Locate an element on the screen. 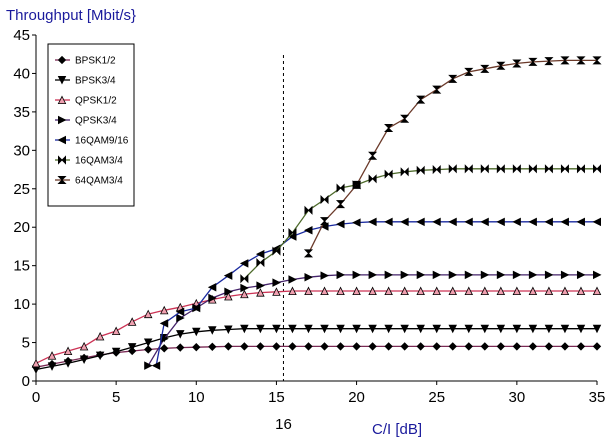  y-tick-label: 20 is located at coordinates (21, 227).